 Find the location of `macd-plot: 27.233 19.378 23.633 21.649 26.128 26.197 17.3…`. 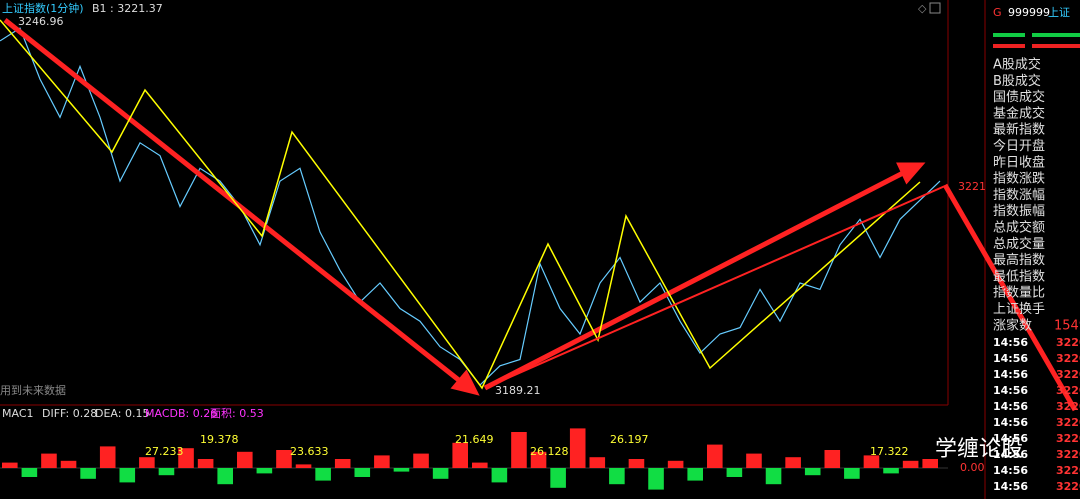

macd-plot: 27.233 19.378 23.633 21.649 26.128 26.197 17.3… is located at coordinates (474, 459).